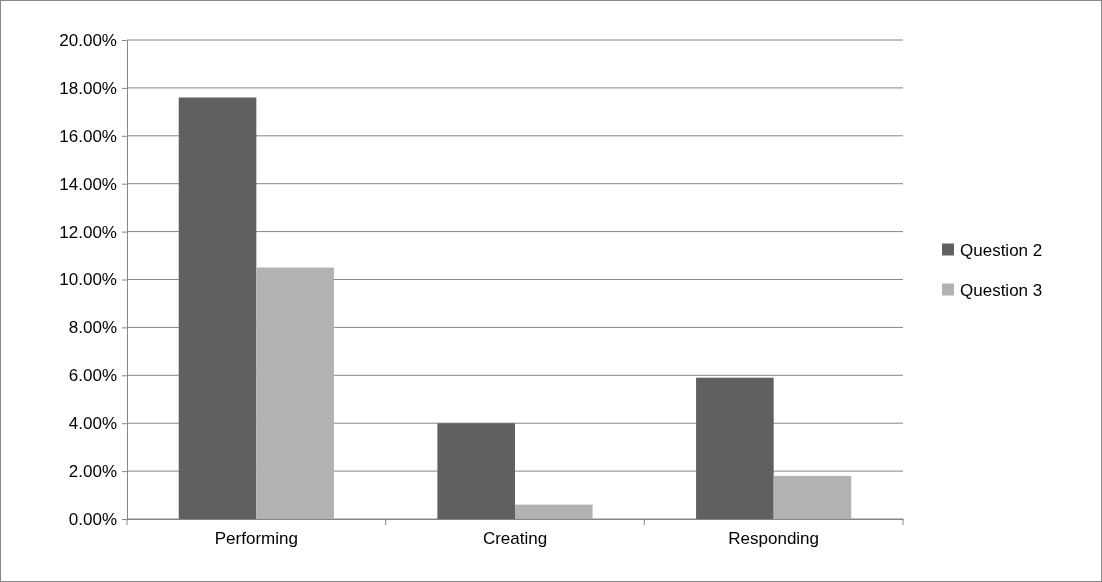 This screenshot has width=1102, height=582. What do you see at coordinates (92, 424) in the screenshot?
I see `y-tick-label: 4.00%` at bounding box center [92, 424].